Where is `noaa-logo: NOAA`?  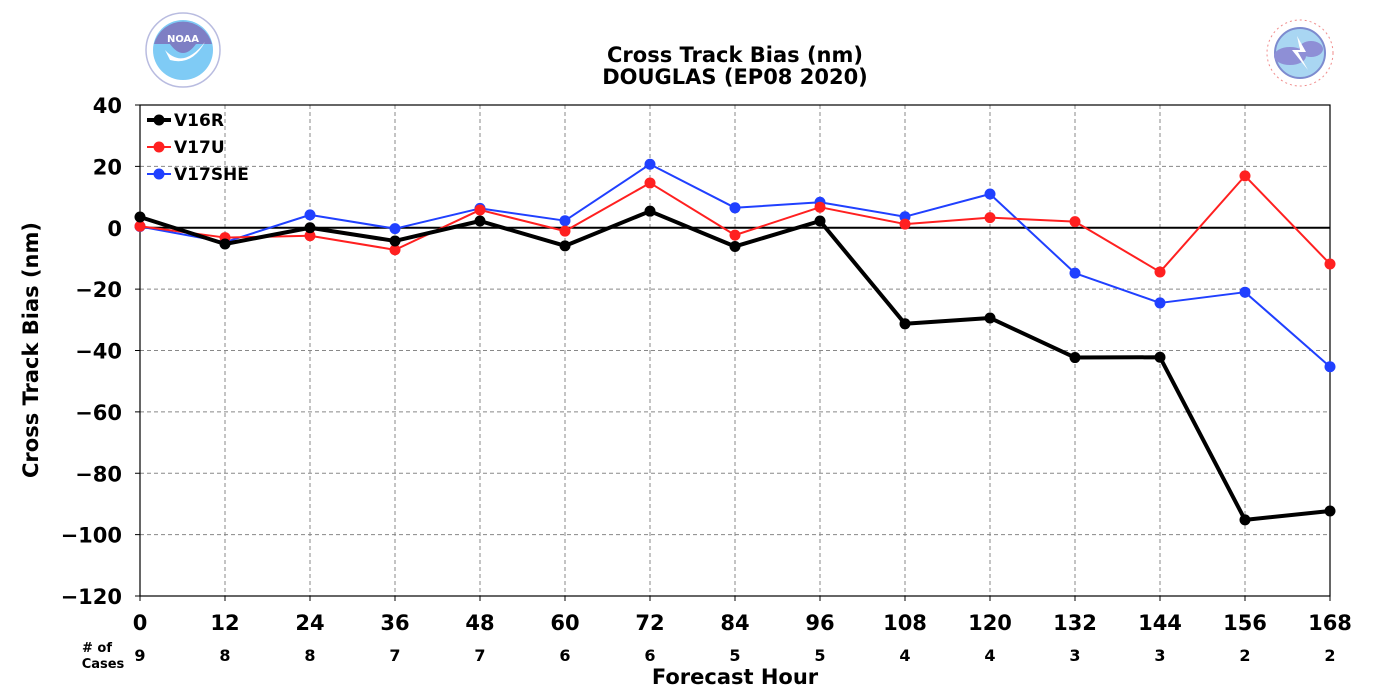
noaa-logo: NOAA is located at coordinates (183, 50).